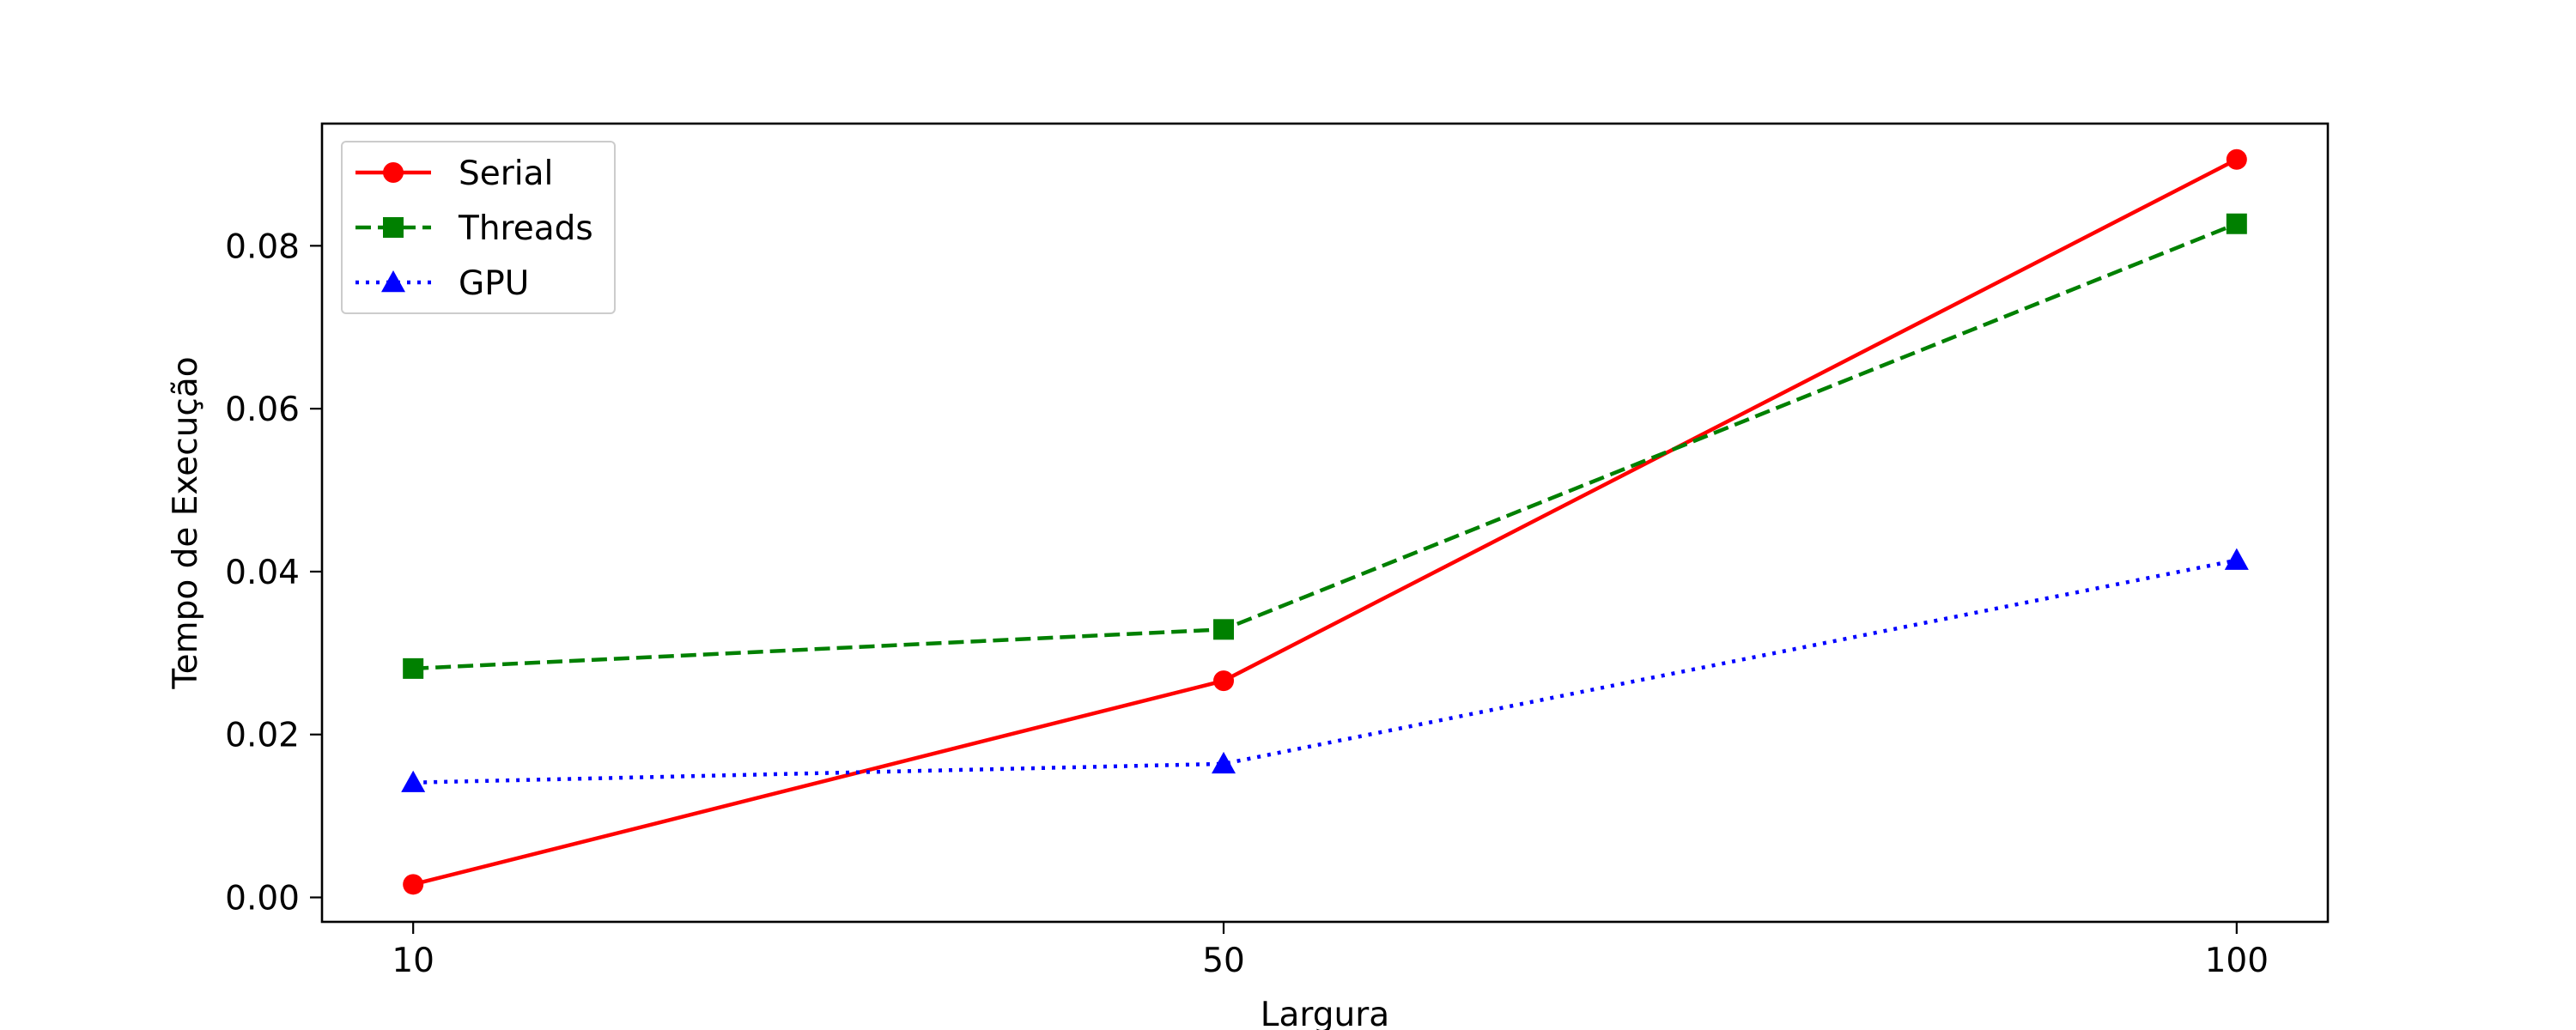  Describe the element at coordinates (442, 283) in the screenshot. I see `legend-item: GPU` at that location.